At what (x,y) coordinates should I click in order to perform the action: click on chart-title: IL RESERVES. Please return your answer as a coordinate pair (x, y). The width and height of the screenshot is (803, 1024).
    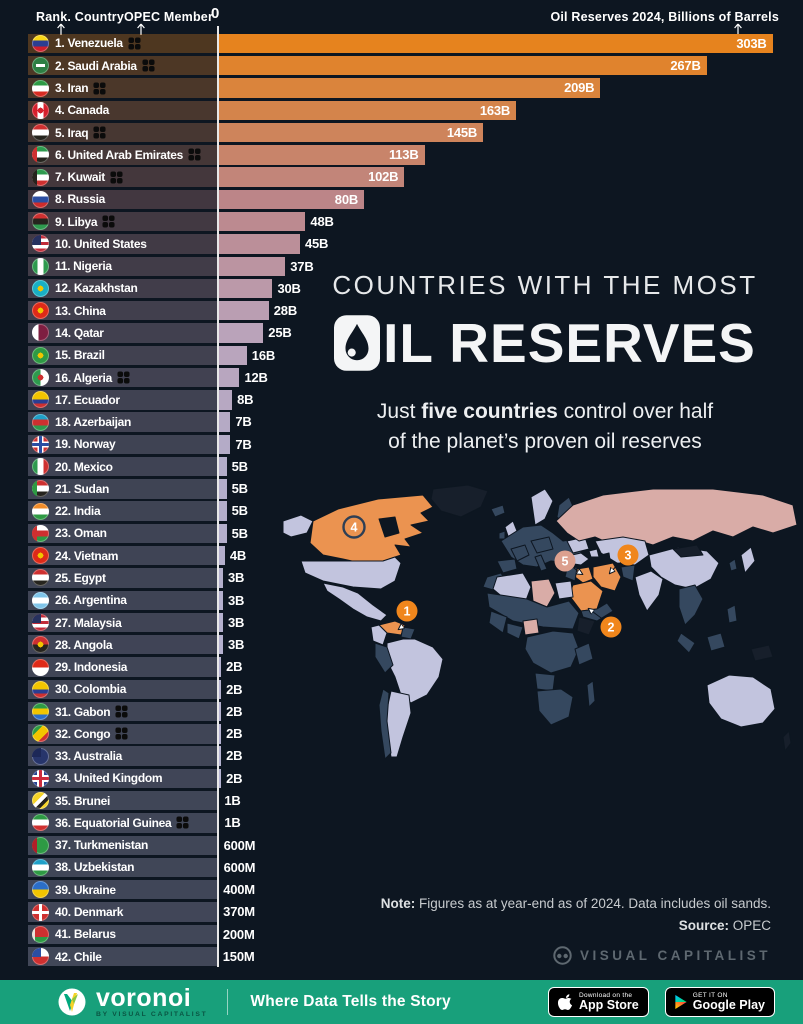
    Looking at the image, I should click on (545, 343).